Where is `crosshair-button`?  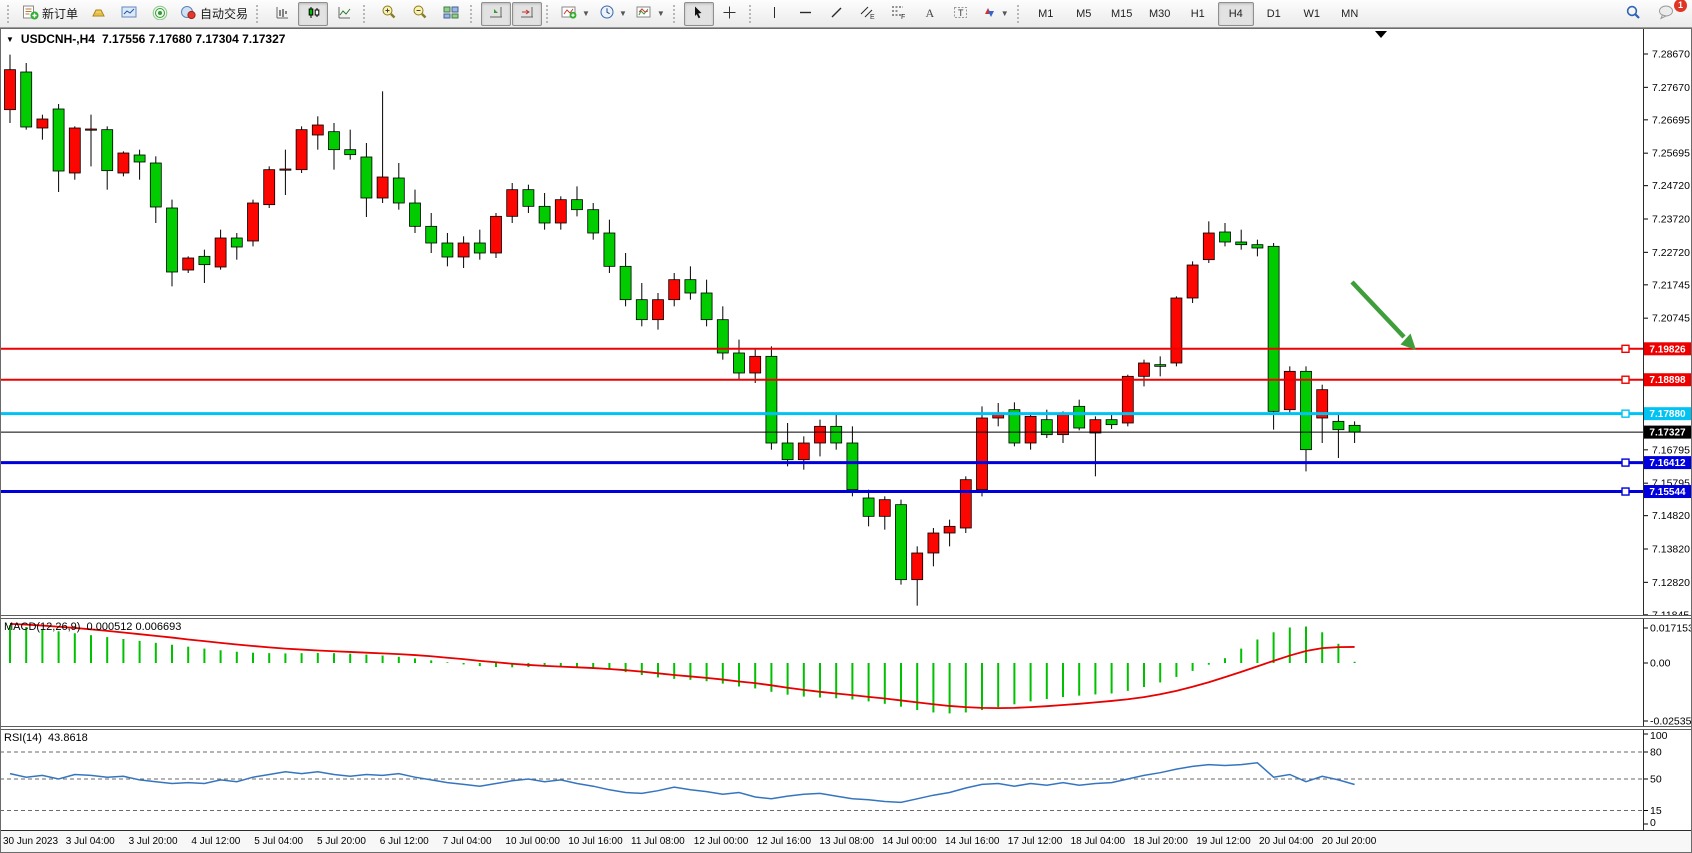 crosshair-button is located at coordinates (730, 14).